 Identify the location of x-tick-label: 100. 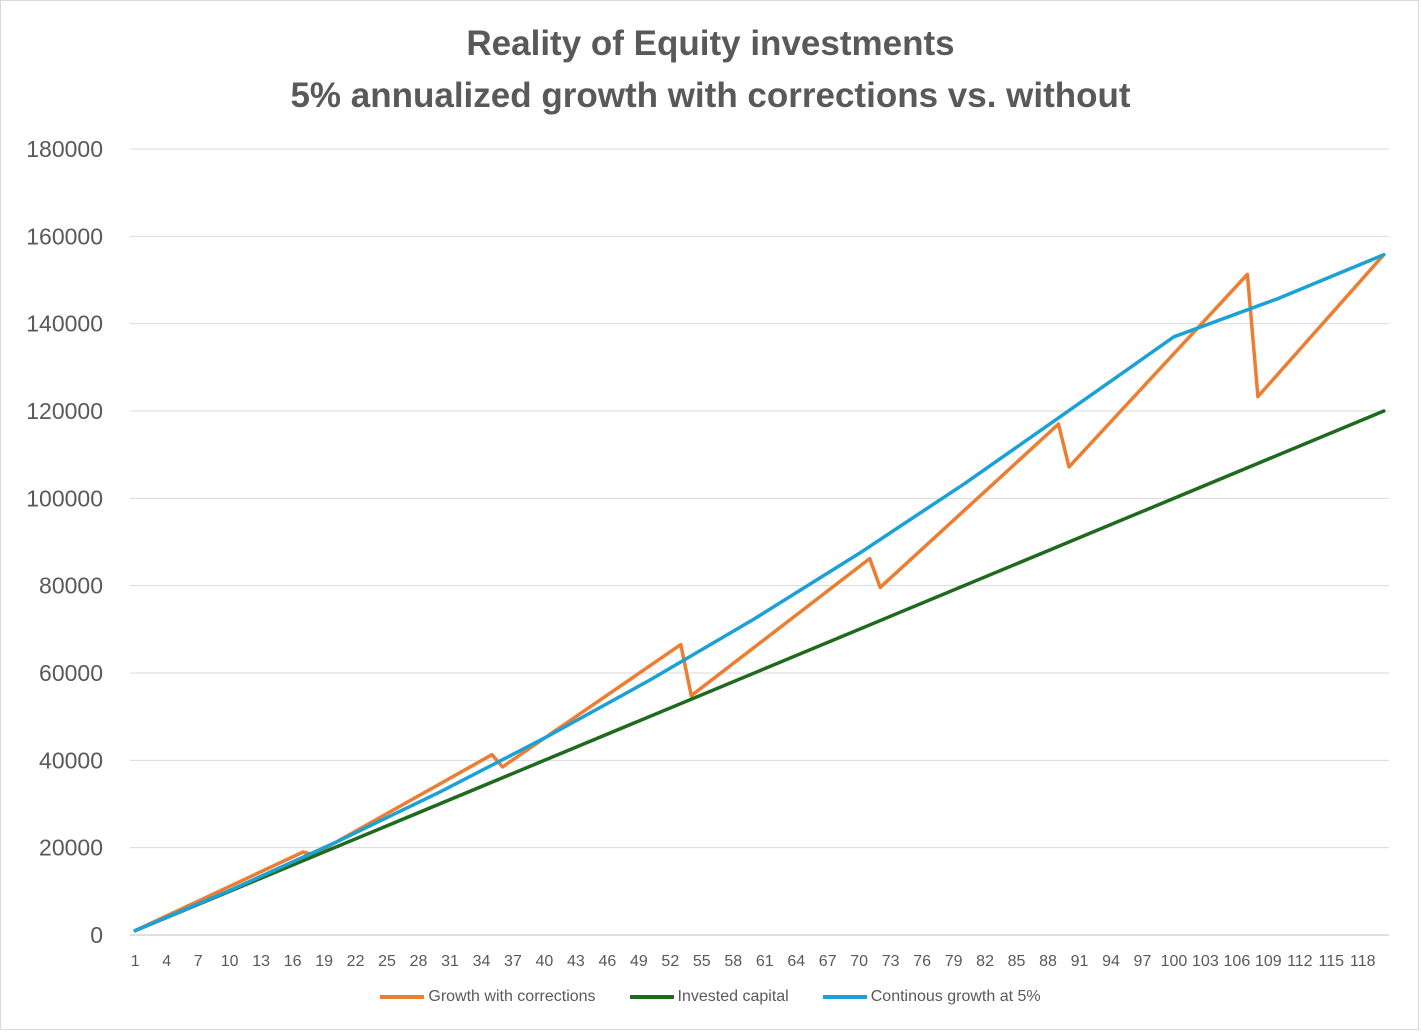
(1174, 961).